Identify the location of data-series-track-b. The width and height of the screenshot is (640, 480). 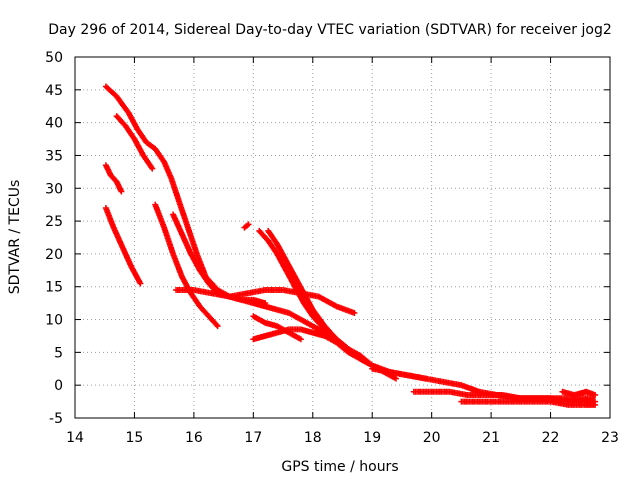
(134, 142).